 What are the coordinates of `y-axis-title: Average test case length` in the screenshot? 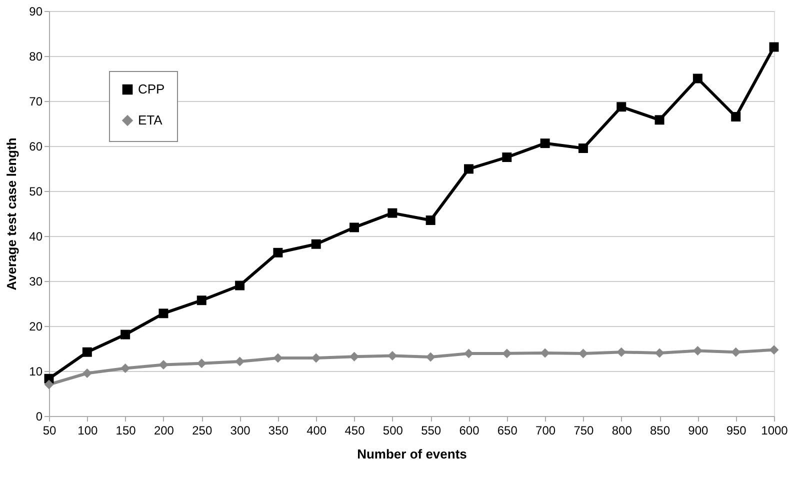 It's located at (12, 214).